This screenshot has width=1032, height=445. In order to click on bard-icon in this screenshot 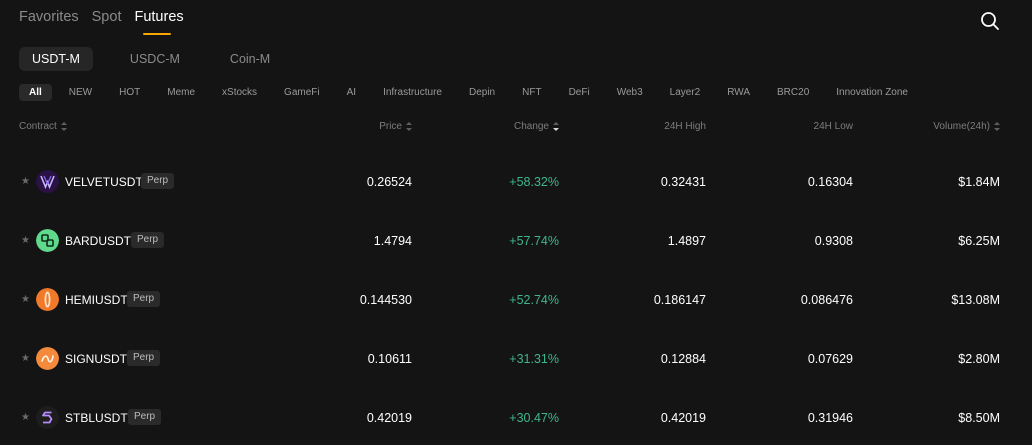, I will do `click(47, 240)`.